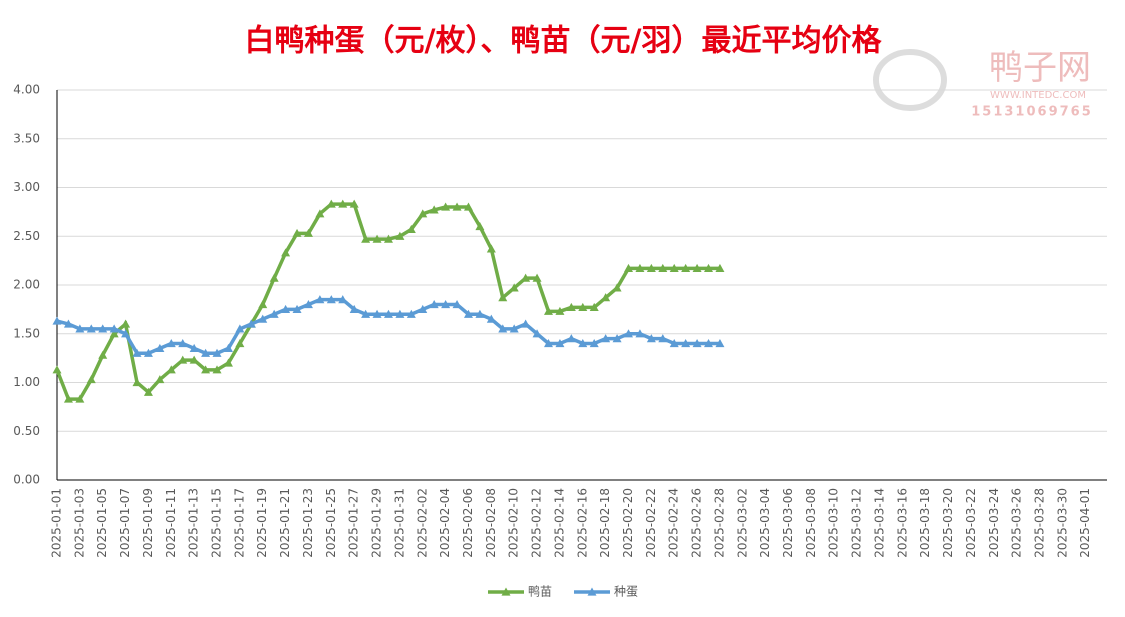 The height and width of the screenshot is (617, 1125). Describe the element at coordinates (194, 523) in the screenshot. I see `x-tick-label: 2025-01-13` at that location.